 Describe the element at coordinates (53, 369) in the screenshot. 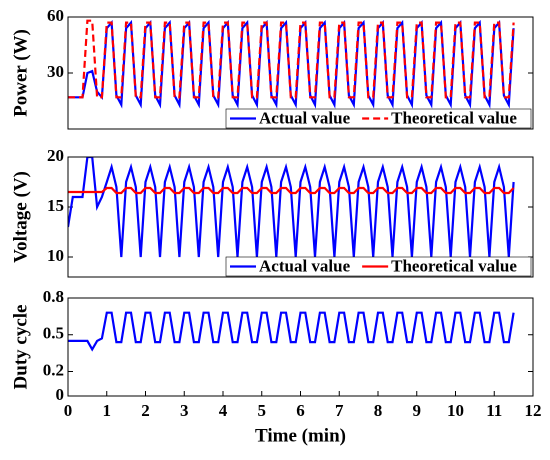

I see `y-tick-label: 0.2` at that location.